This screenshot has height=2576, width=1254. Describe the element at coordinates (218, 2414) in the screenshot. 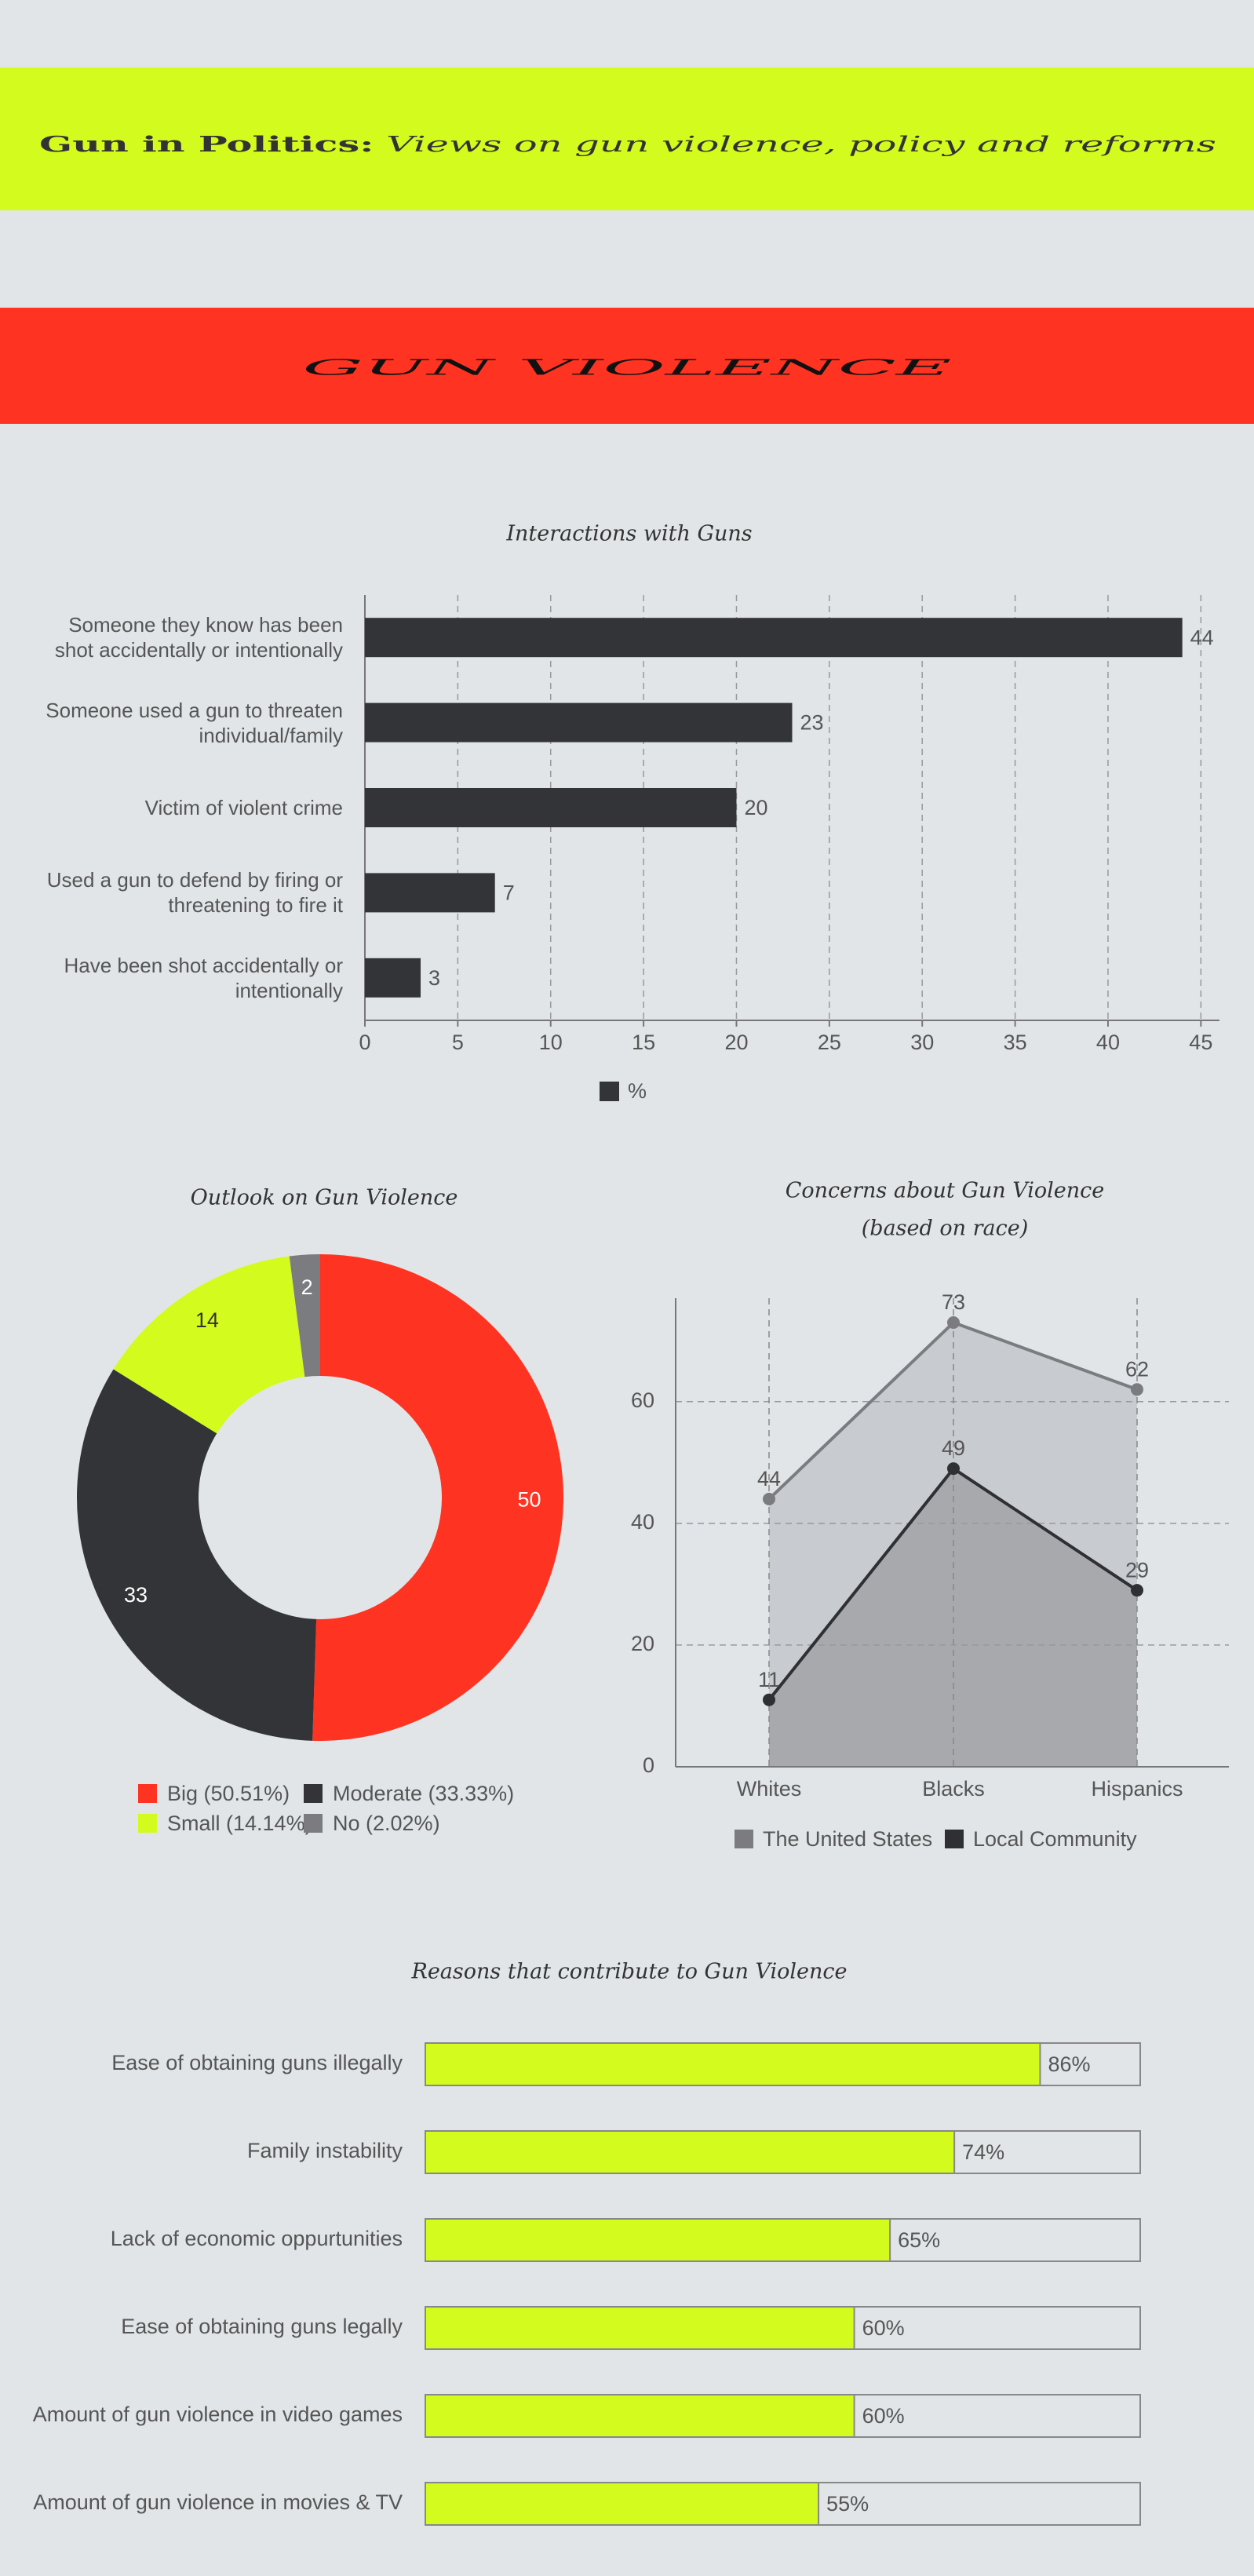

I see `y-tick-label: Amount of gun violence in video games` at that location.